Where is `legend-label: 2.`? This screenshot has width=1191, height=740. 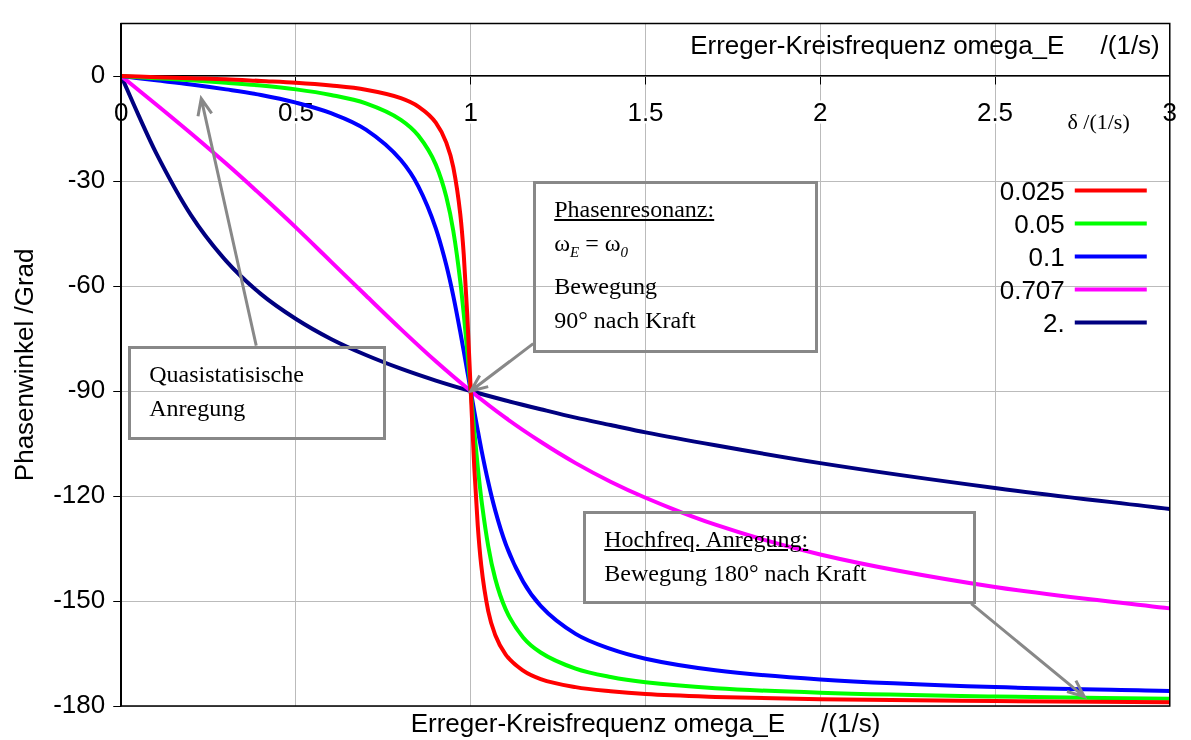 legend-label: 2. is located at coordinates (1054, 322).